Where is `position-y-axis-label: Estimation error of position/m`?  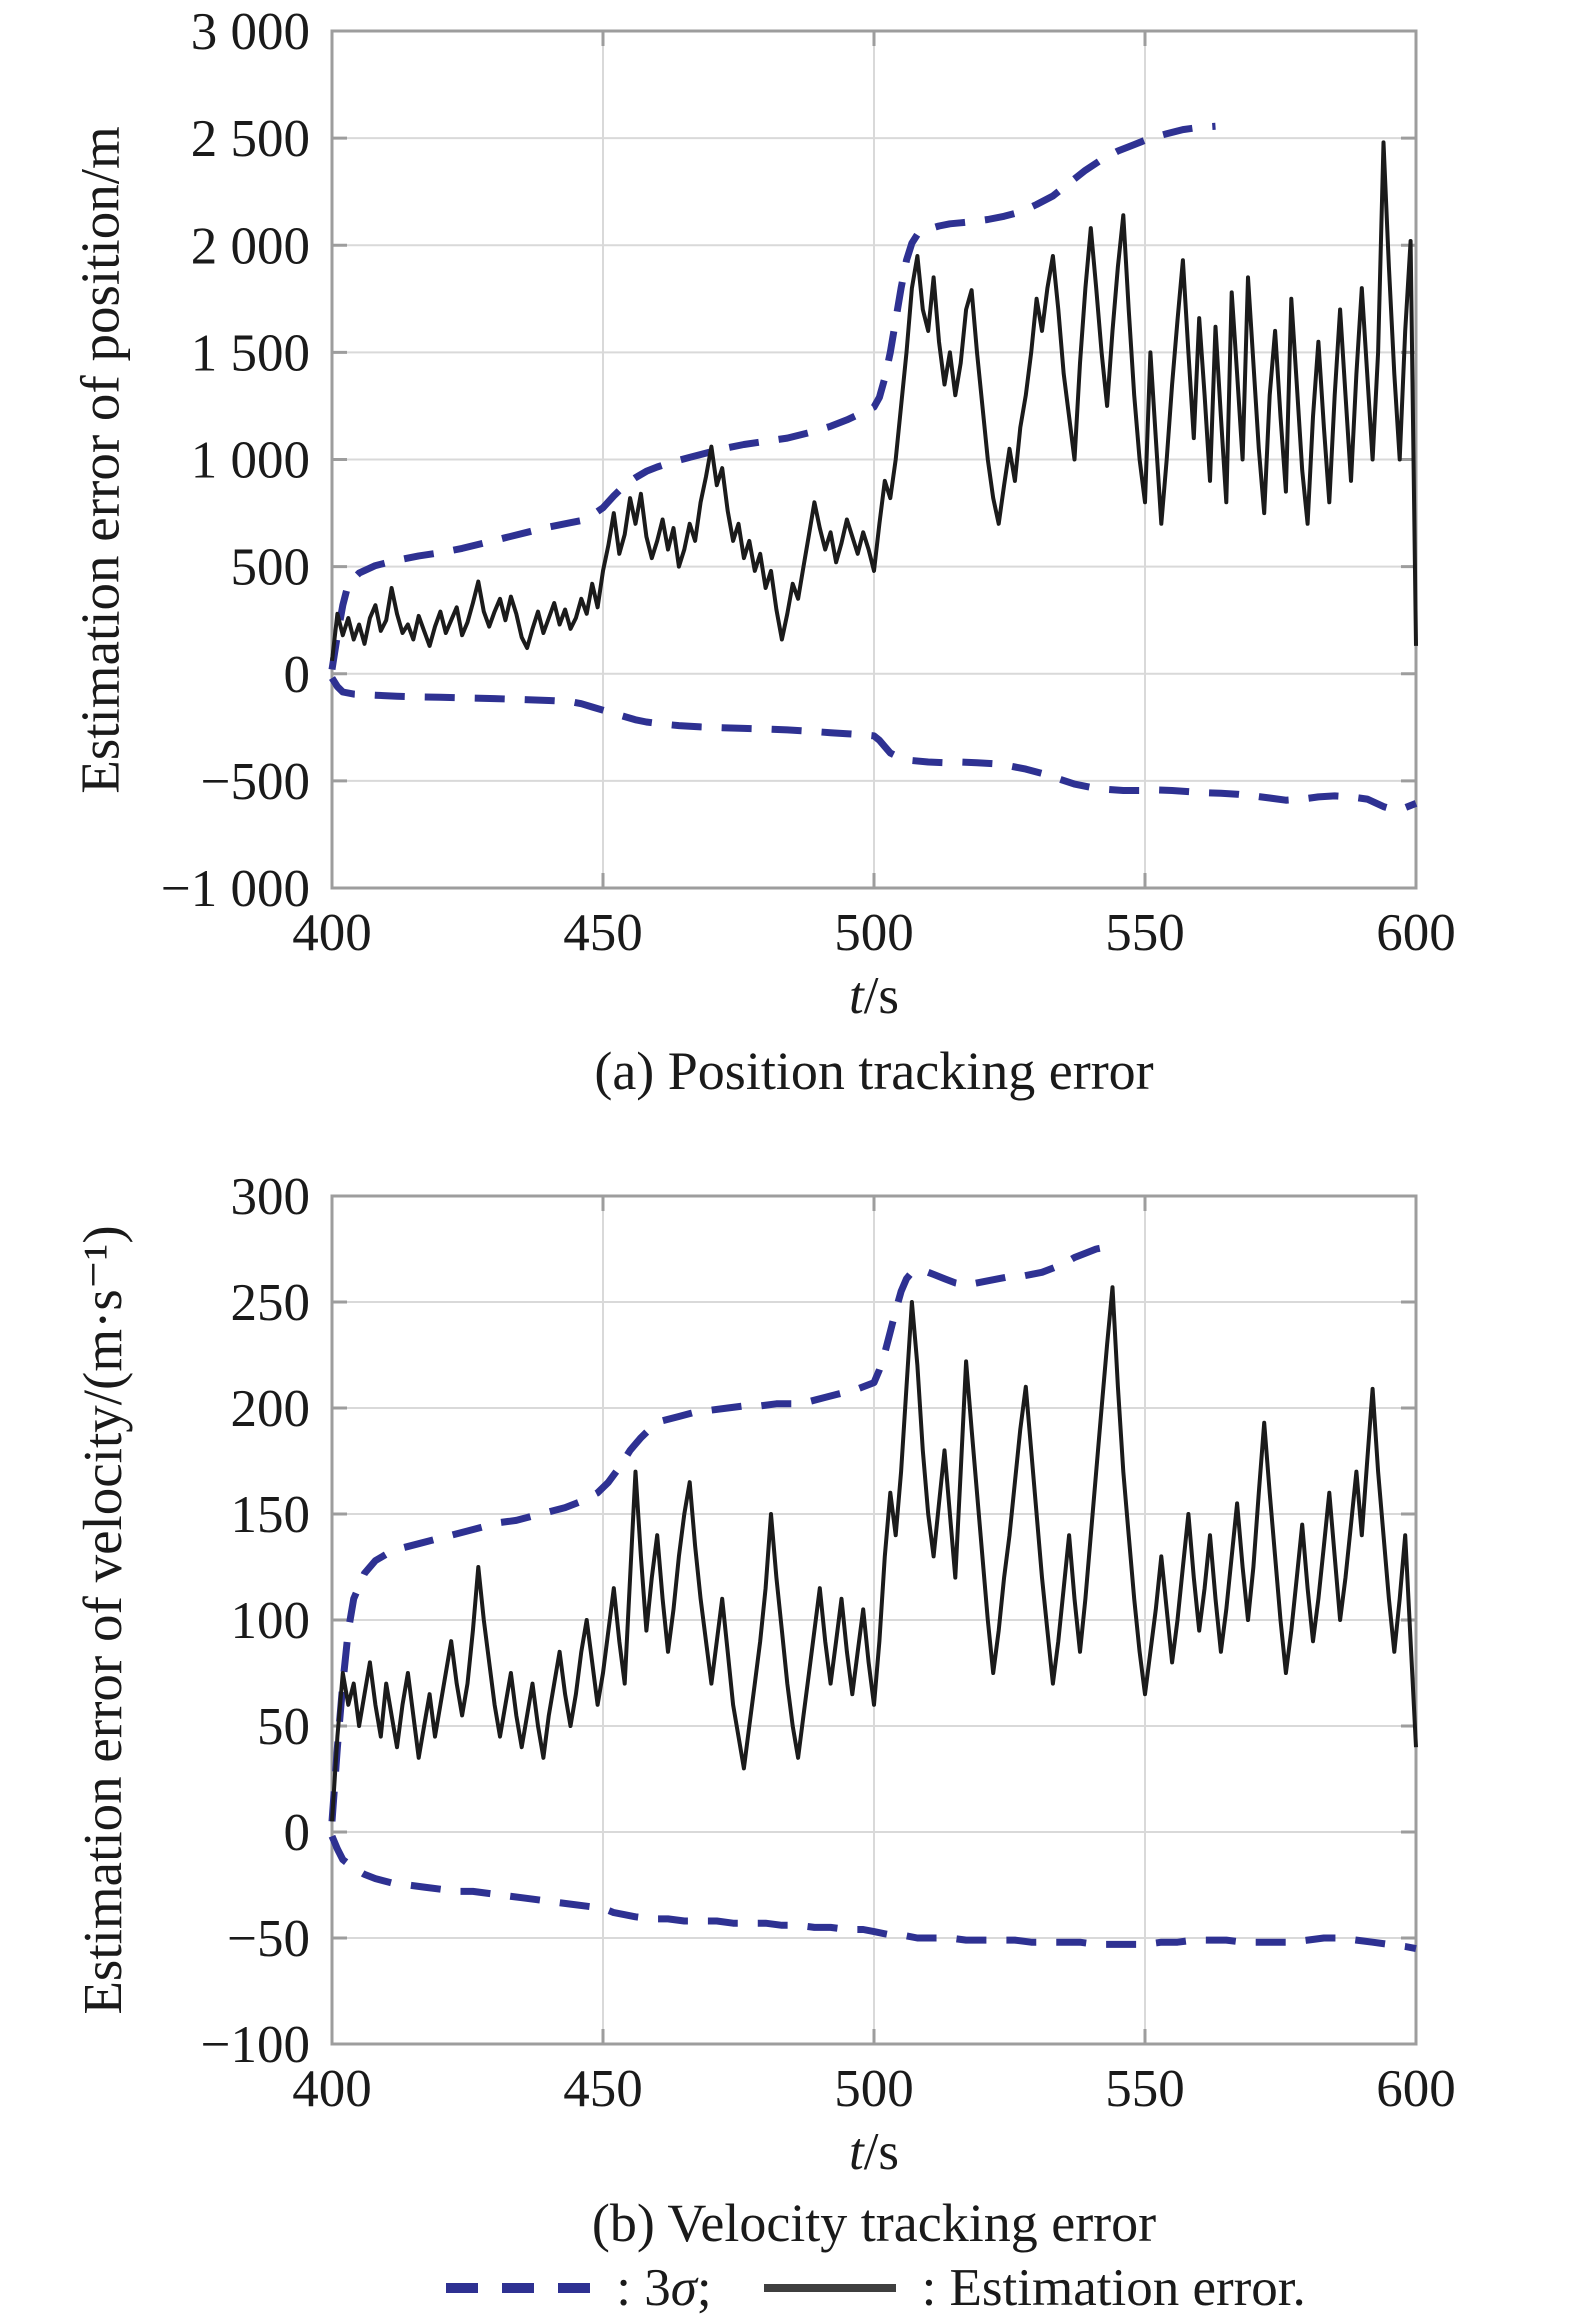
position-y-axis-label: Estimation error of position/m is located at coordinates (100, 460).